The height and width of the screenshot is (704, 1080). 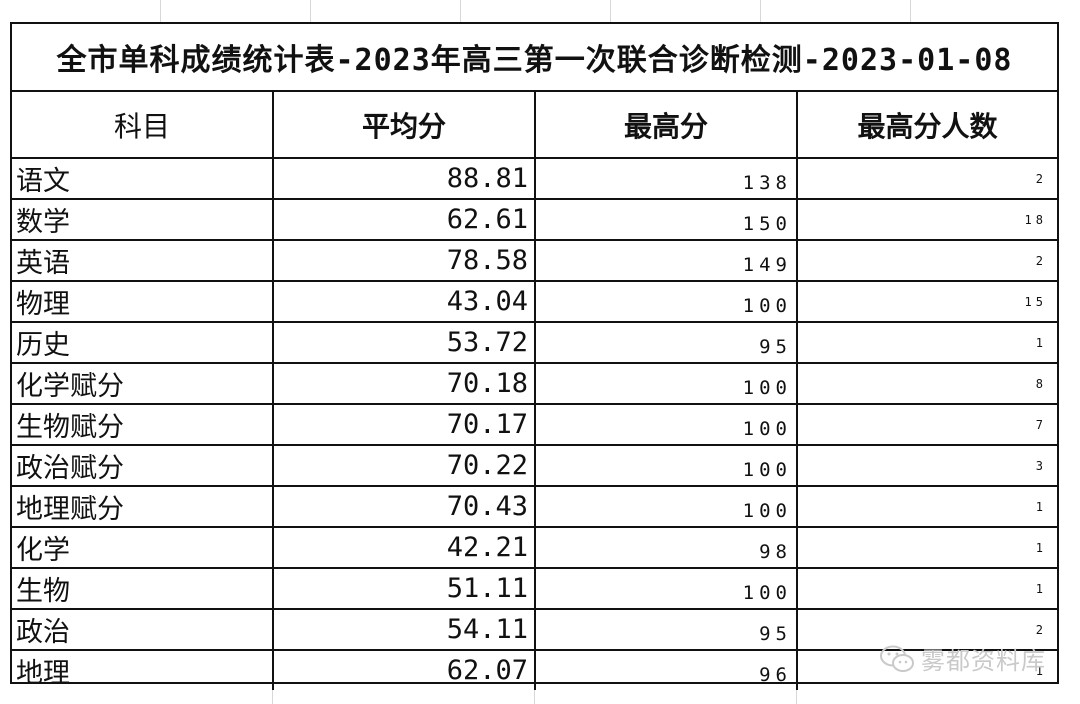 What do you see at coordinates (143, 506) in the screenshot?
I see `subject-cell: 地理赋分` at bounding box center [143, 506].